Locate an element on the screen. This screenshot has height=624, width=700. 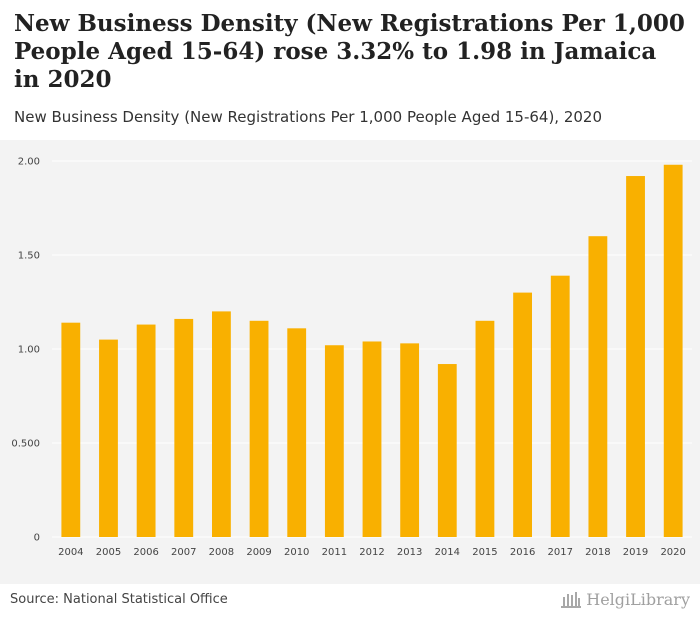
x-tick-label: 2008 is located at coordinates (221, 552).